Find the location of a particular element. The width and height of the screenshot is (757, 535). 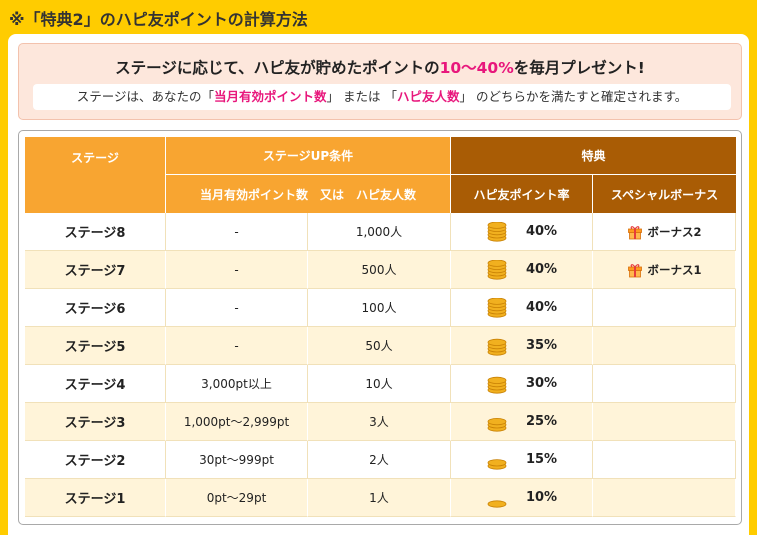

header-stage: ステージ is located at coordinates (95, 175).